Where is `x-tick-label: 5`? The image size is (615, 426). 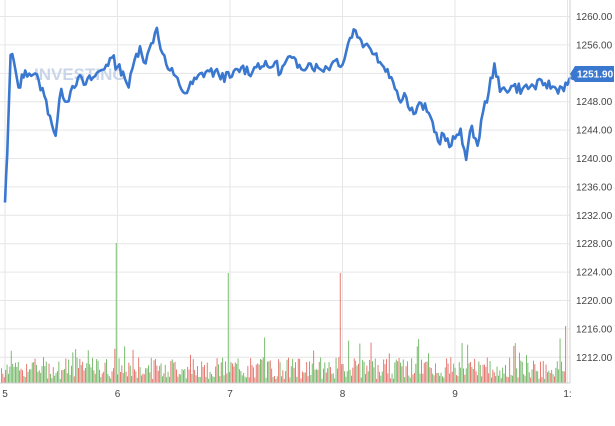
x-tick-label: 5 is located at coordinates (5, 394).